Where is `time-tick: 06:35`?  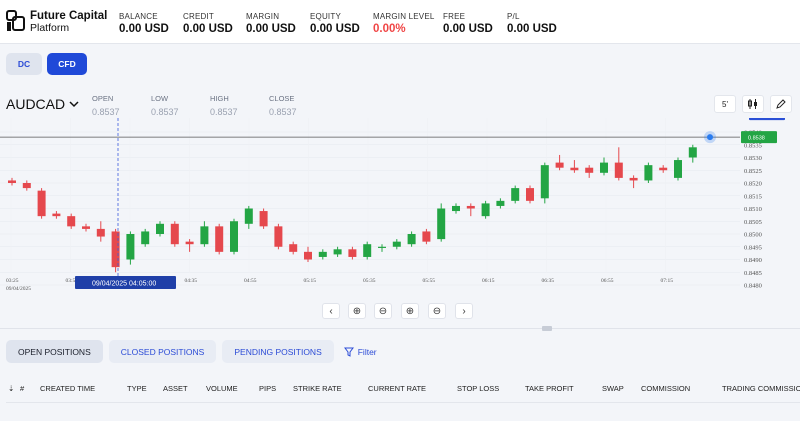
time-tick: 06:35 is located at coordinates (548, 281).